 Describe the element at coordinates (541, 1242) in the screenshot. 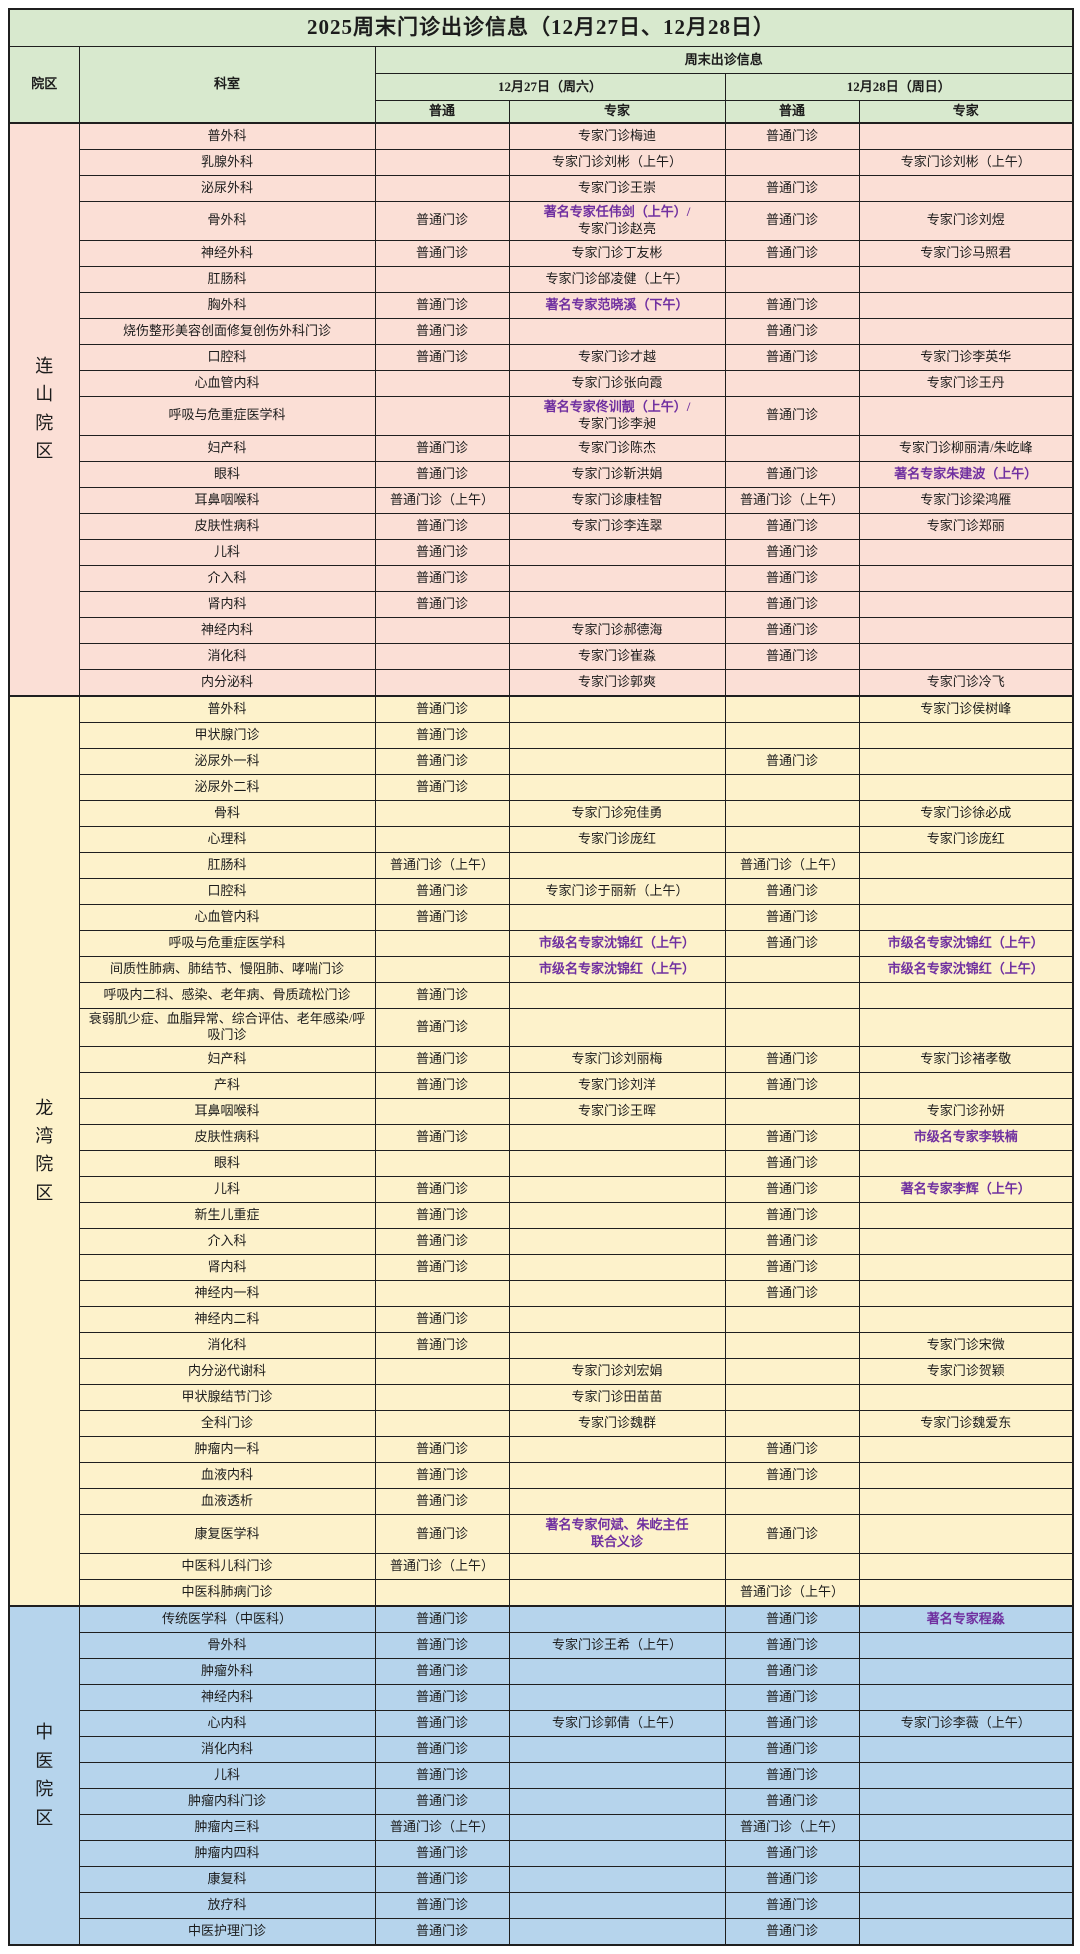

I see `table-row: 介入科 普通门诊 普通门诊` at that location.